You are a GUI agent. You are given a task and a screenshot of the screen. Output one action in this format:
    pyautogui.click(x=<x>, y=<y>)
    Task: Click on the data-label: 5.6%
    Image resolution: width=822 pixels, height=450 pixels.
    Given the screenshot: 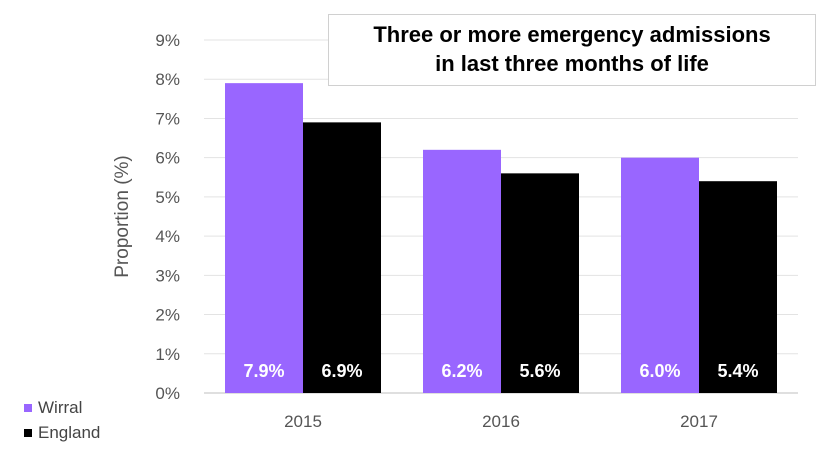 What is the action you would take?
    pyautogui.click(x=539, y=371)
    